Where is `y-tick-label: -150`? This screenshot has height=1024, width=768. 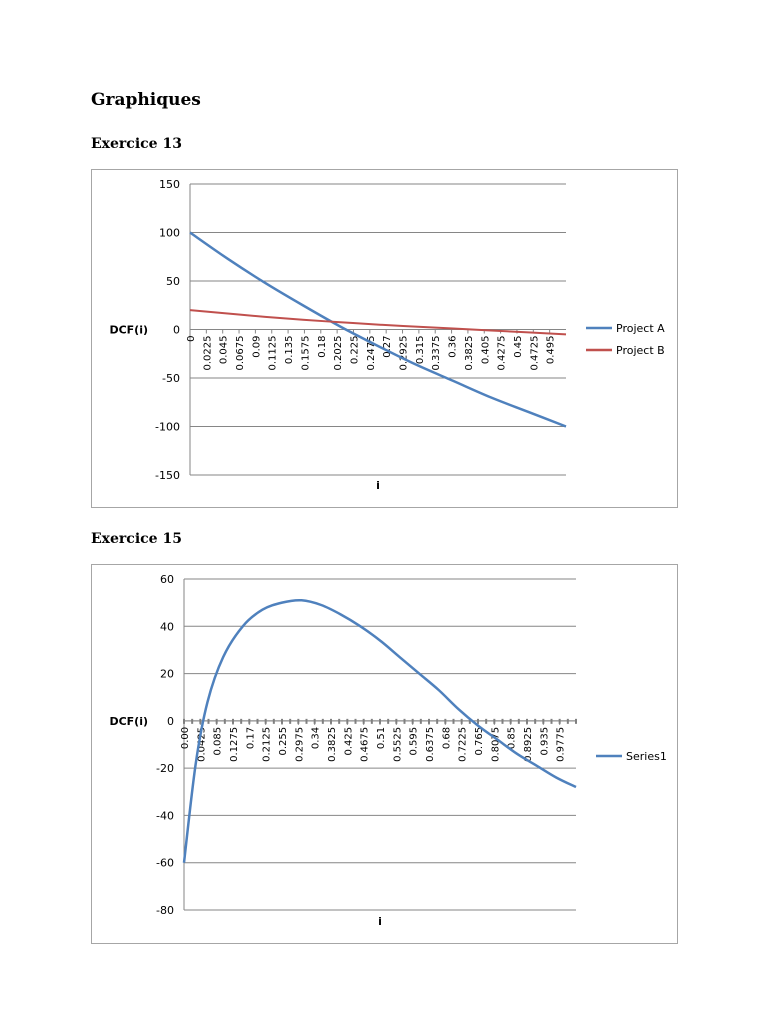 y-tick-label: -150 is located at coordinates (167, 475).